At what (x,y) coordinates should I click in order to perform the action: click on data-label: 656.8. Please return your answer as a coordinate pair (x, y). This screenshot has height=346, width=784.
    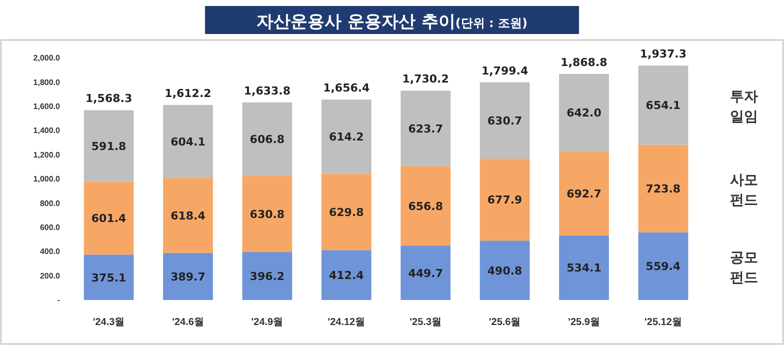
    Looking at the image, I should click on (425, 206).